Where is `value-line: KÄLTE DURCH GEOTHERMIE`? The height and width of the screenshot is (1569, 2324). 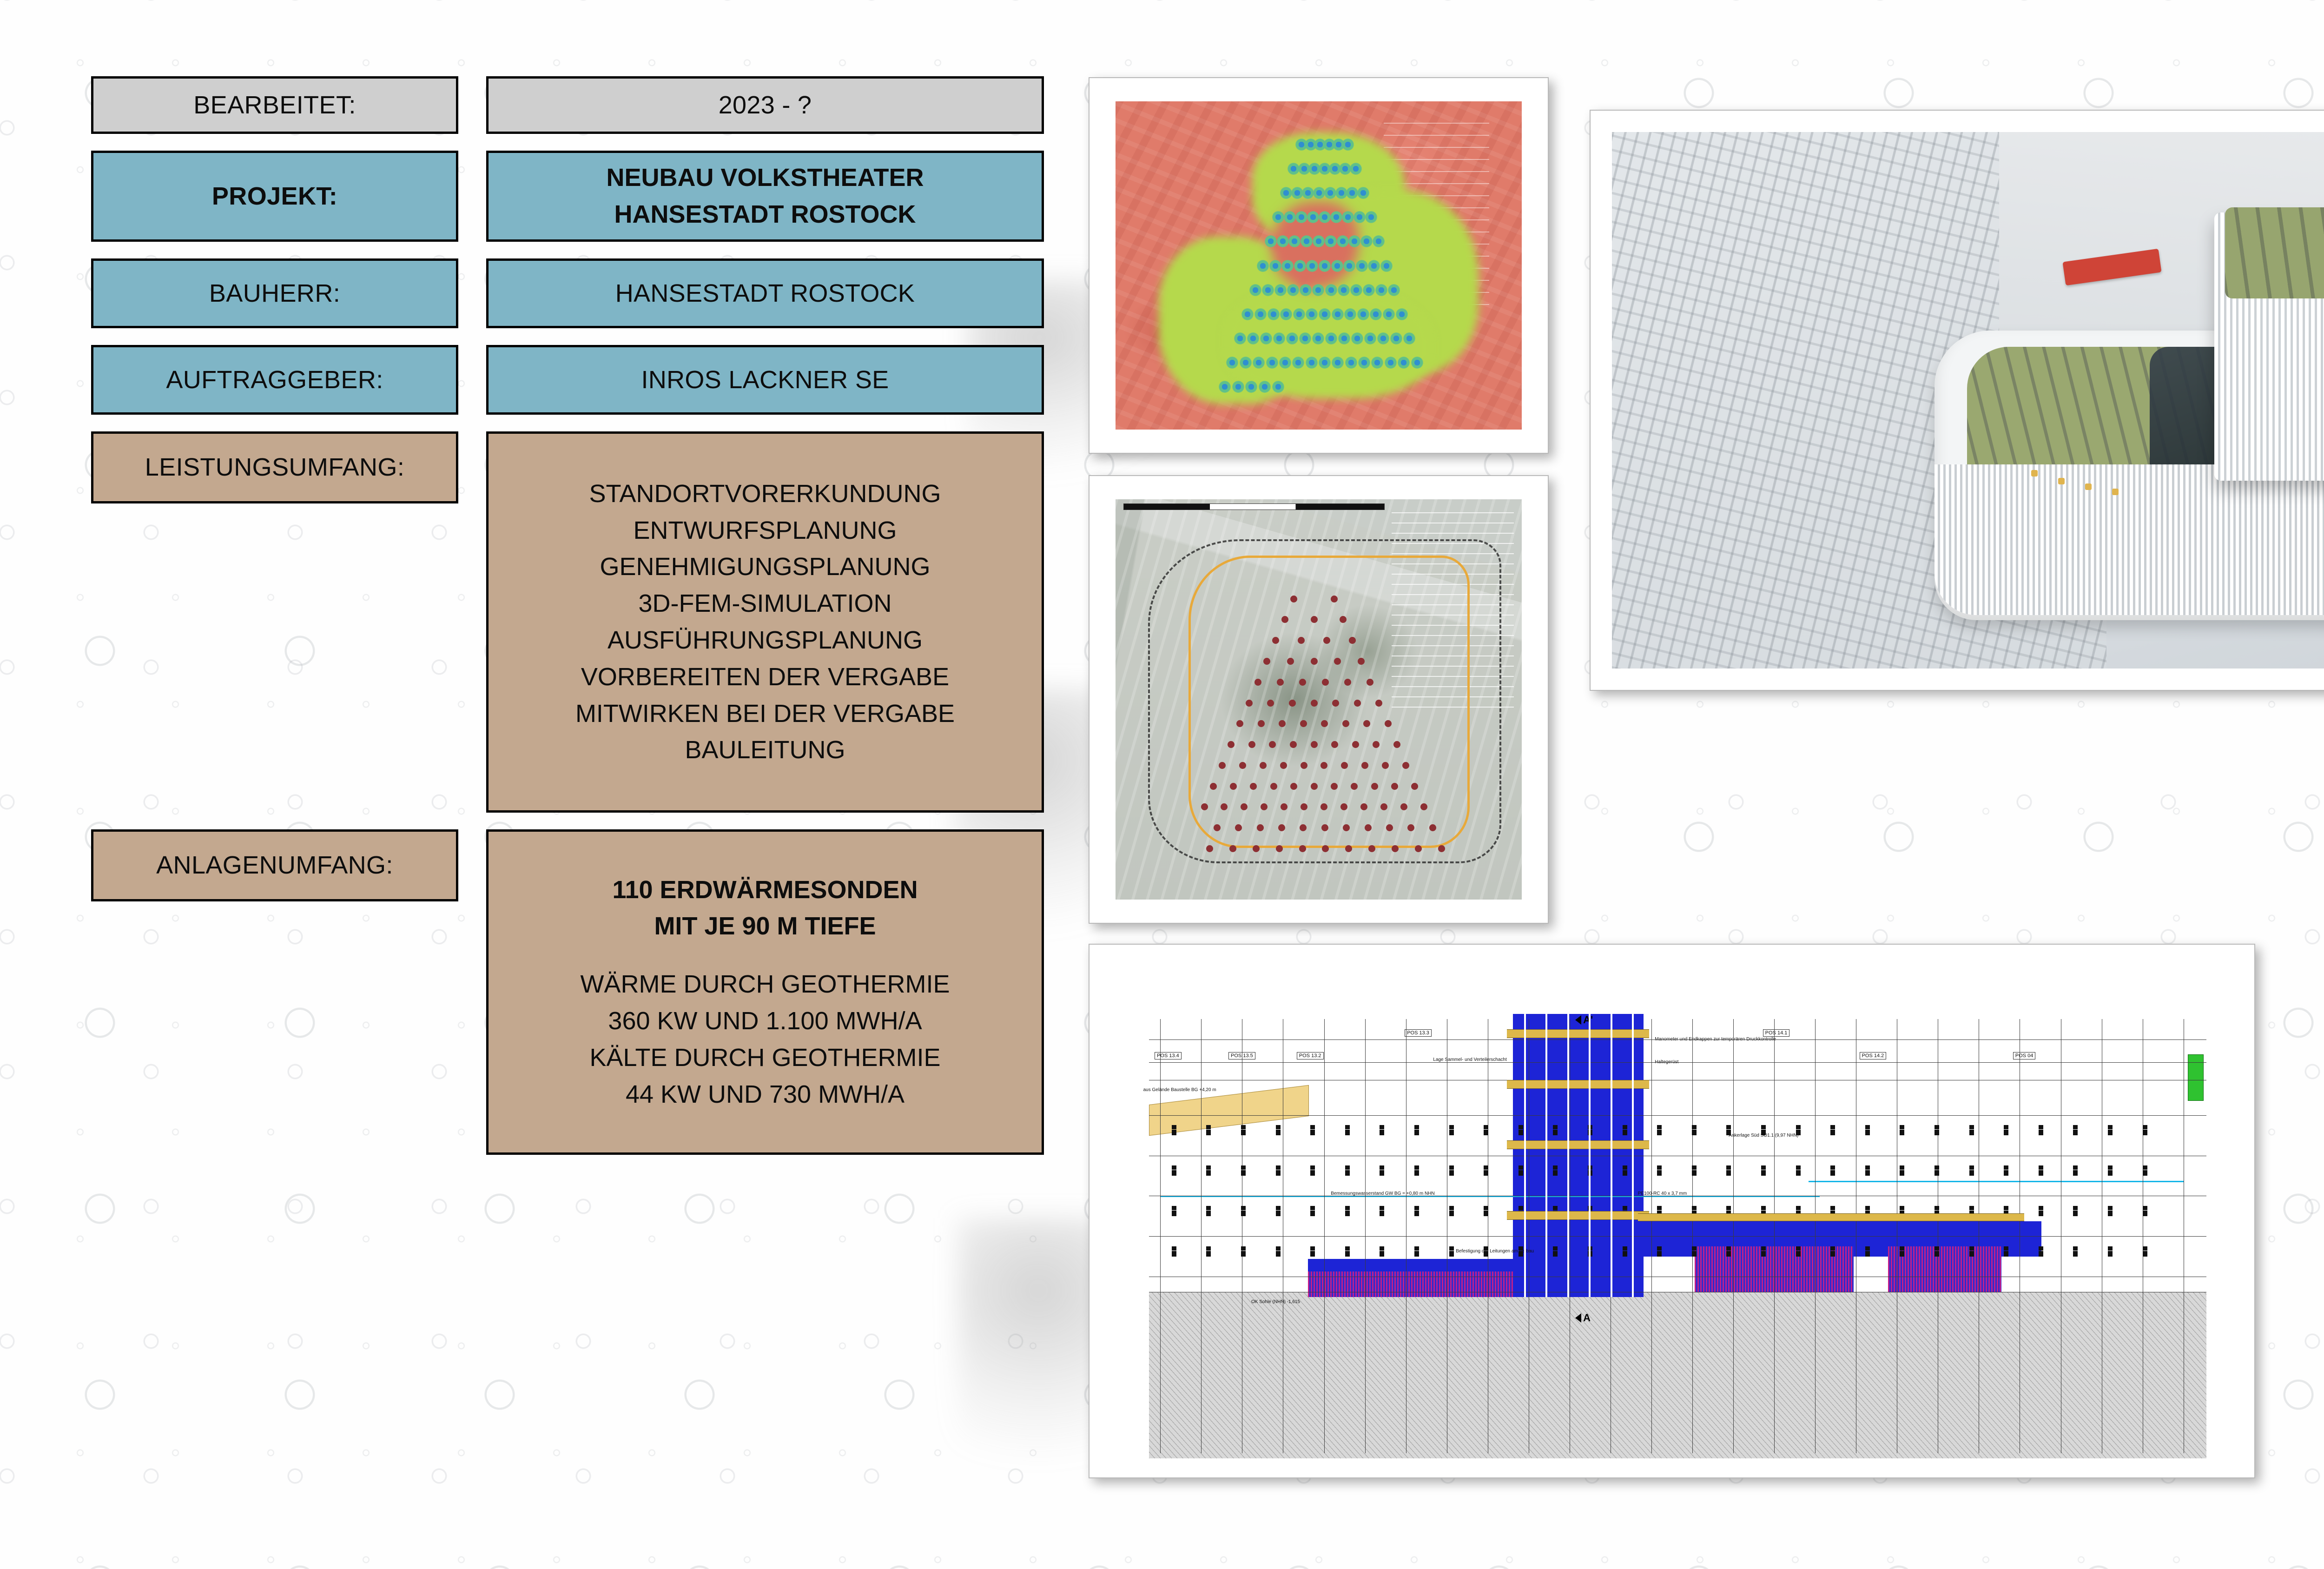
value-line: KÄLTE DURCH GEOTHERMIE is located at coordinates (765, 1057).